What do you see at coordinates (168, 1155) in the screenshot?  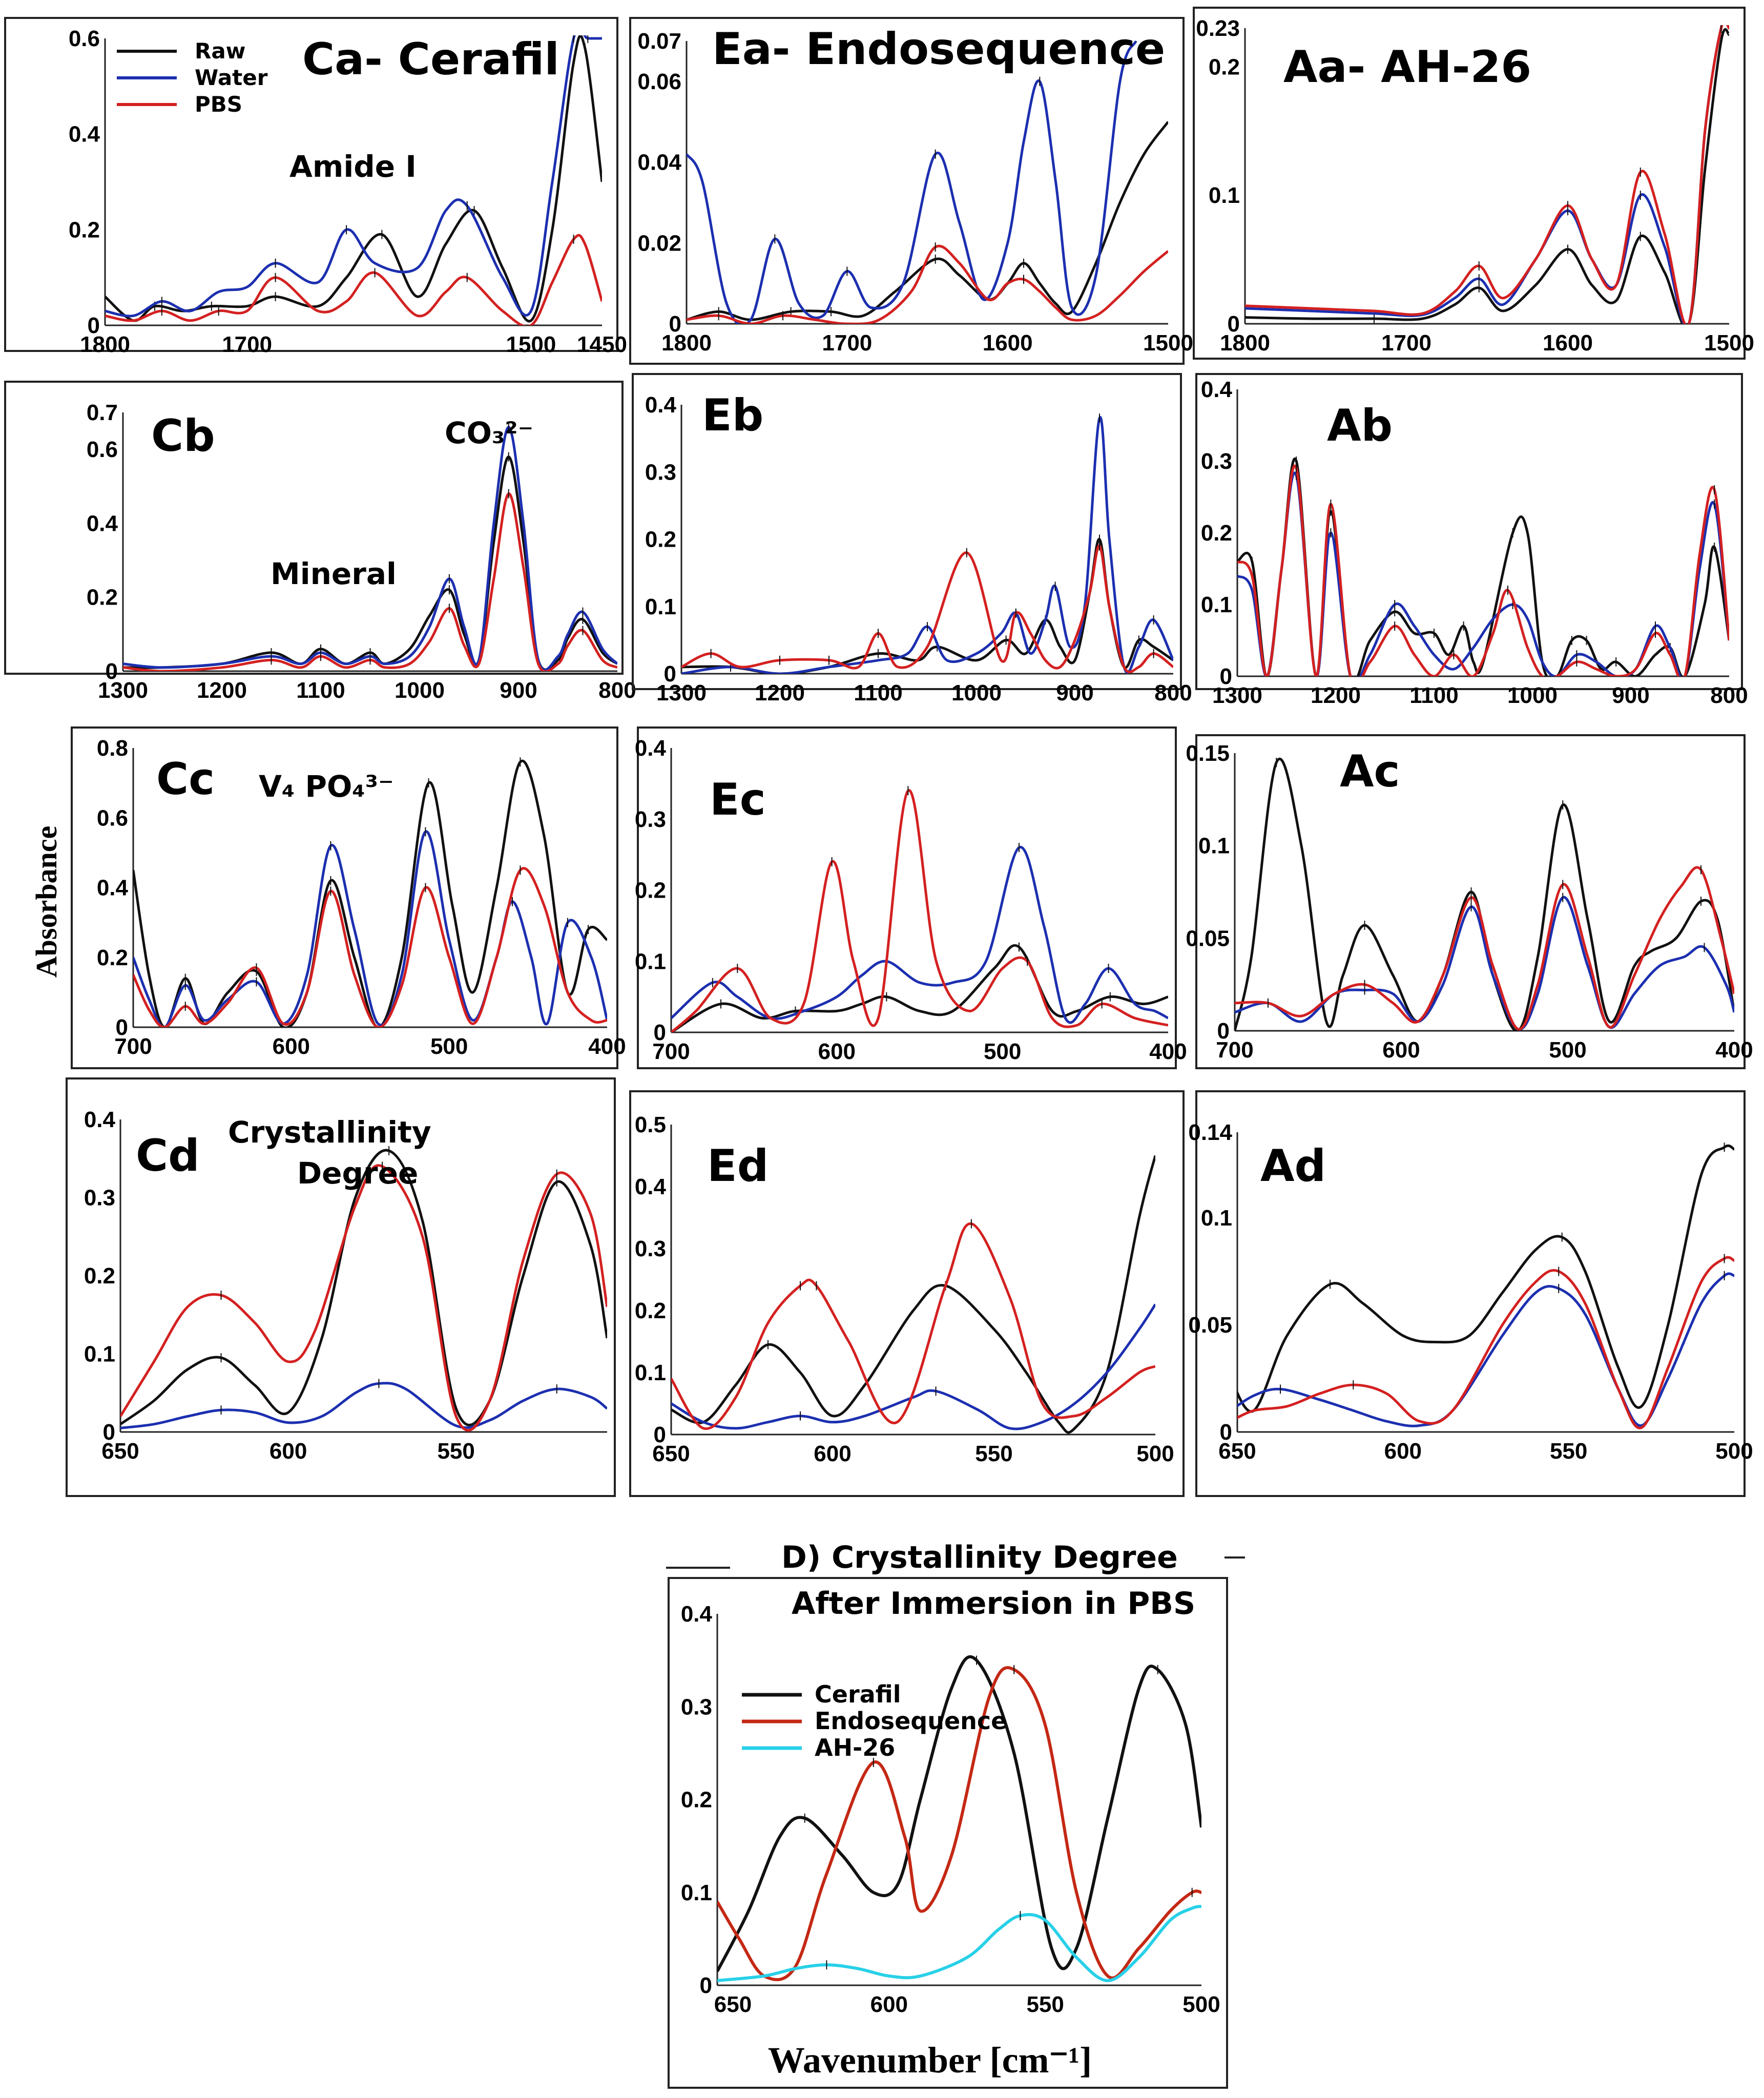 I see `panel-title: Cd` at bounding box center [168, 1155].